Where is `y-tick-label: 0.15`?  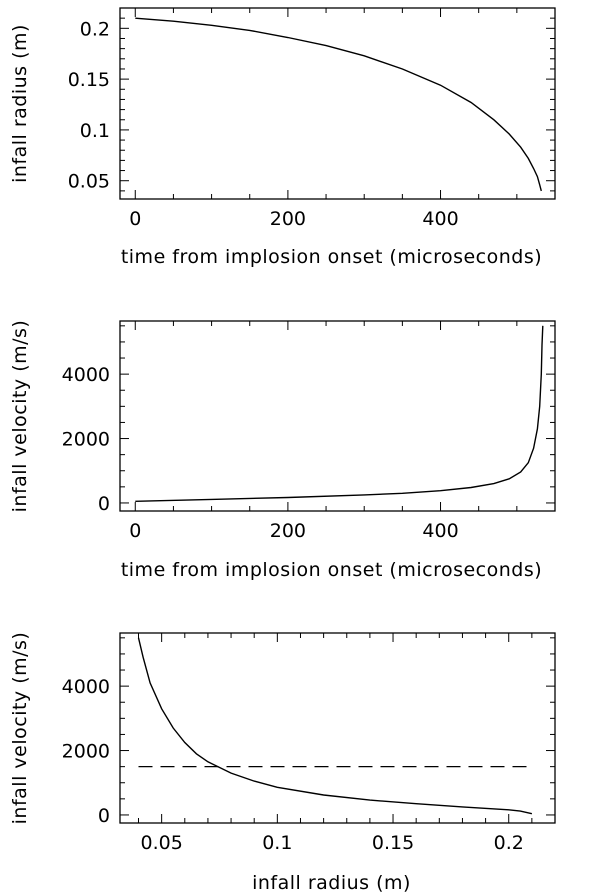 y-tick-label: 0.15 is located at coordinates (89, 80).